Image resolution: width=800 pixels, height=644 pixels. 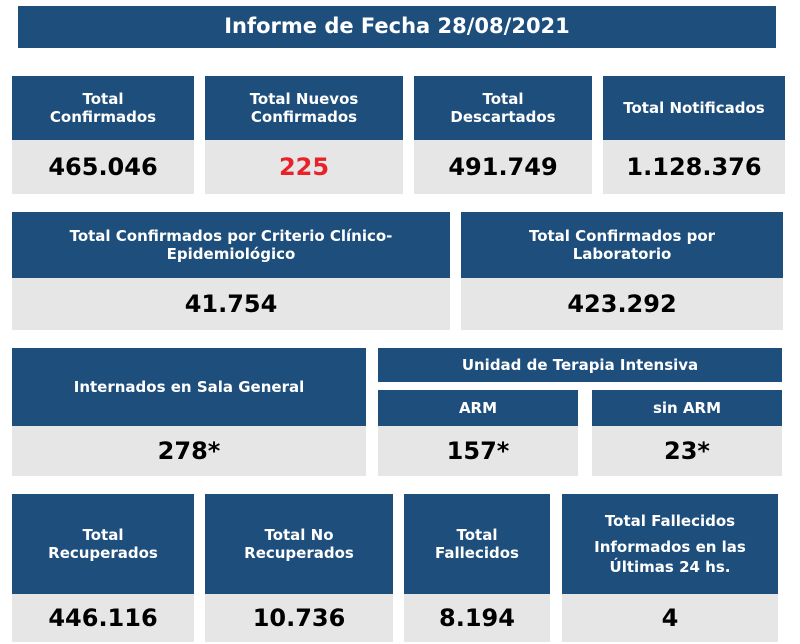 What do you see at coordinates (503, 167) in the screenshot?
I see `total-descartados-value: 491.749` at bounding box center [503, 167].